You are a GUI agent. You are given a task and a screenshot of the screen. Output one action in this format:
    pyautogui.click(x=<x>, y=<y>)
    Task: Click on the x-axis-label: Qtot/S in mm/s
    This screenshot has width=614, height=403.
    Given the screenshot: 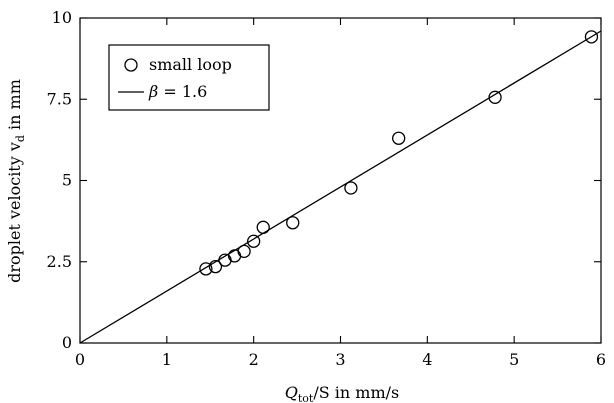 What is the action you would take?
    pyautogui.click(x=342, y=393)
    